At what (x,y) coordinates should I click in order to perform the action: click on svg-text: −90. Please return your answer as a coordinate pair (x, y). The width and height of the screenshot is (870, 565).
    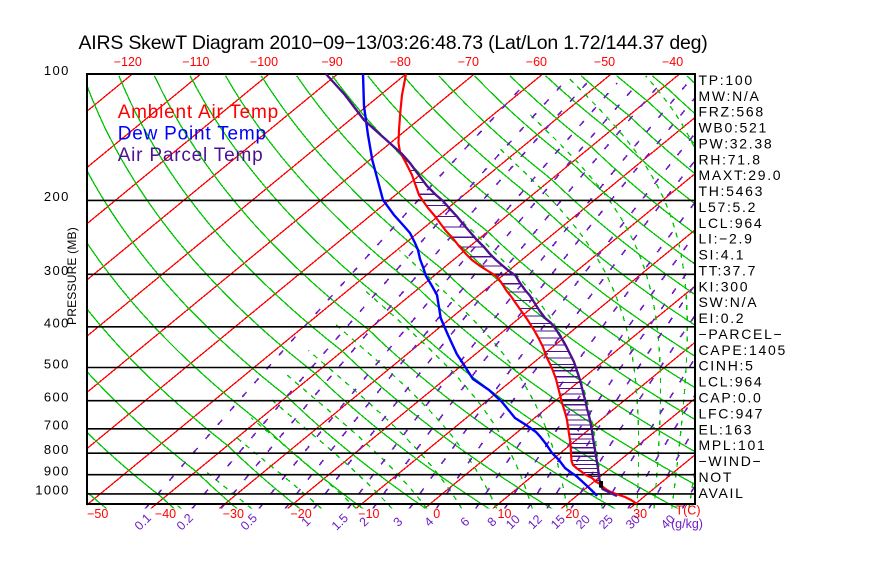
    Looking at the image, I should click on (331, 62).